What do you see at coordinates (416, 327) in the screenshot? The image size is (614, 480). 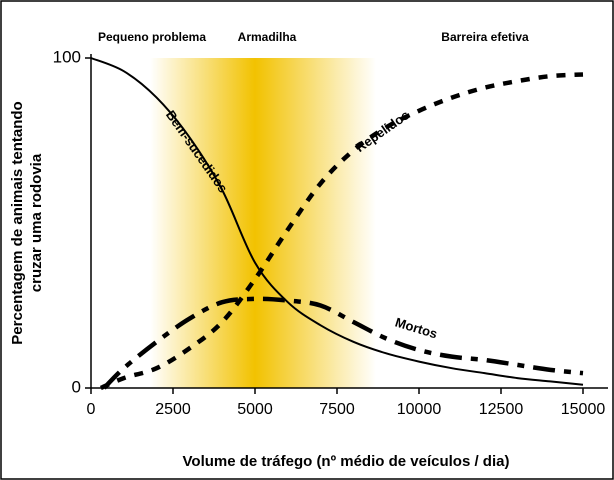 I see `series-label: Mortos` at bounding box center [416, 327].